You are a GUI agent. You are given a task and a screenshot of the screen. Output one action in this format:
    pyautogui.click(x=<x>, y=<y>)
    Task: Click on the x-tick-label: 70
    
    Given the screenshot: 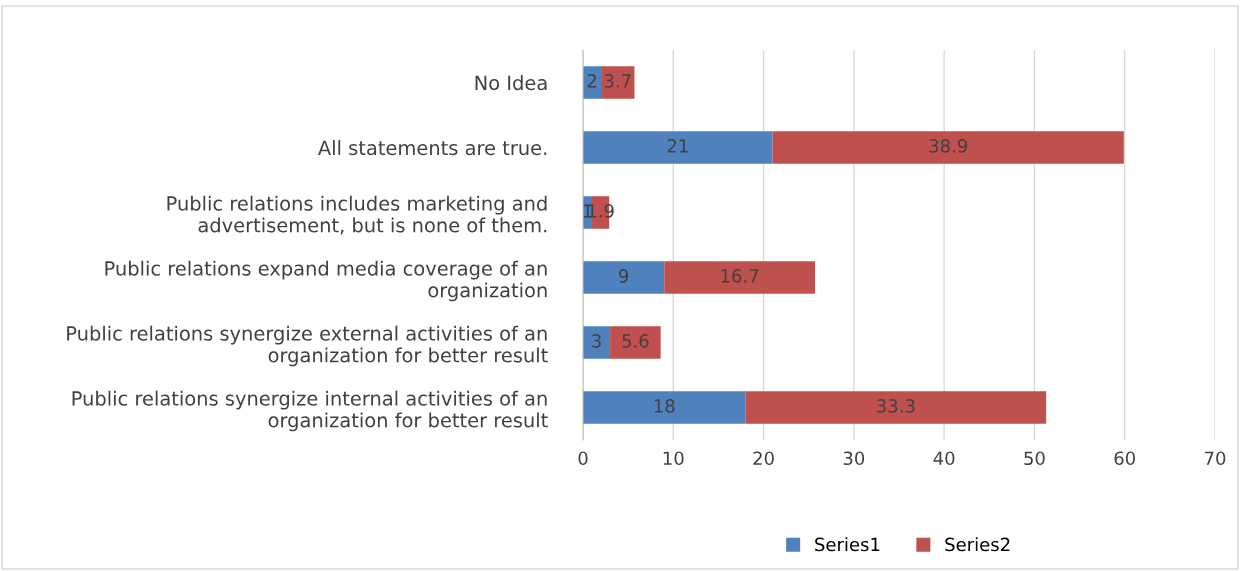 What is the action you would take?
    pyautogui.click(x=1215, y=458)
    